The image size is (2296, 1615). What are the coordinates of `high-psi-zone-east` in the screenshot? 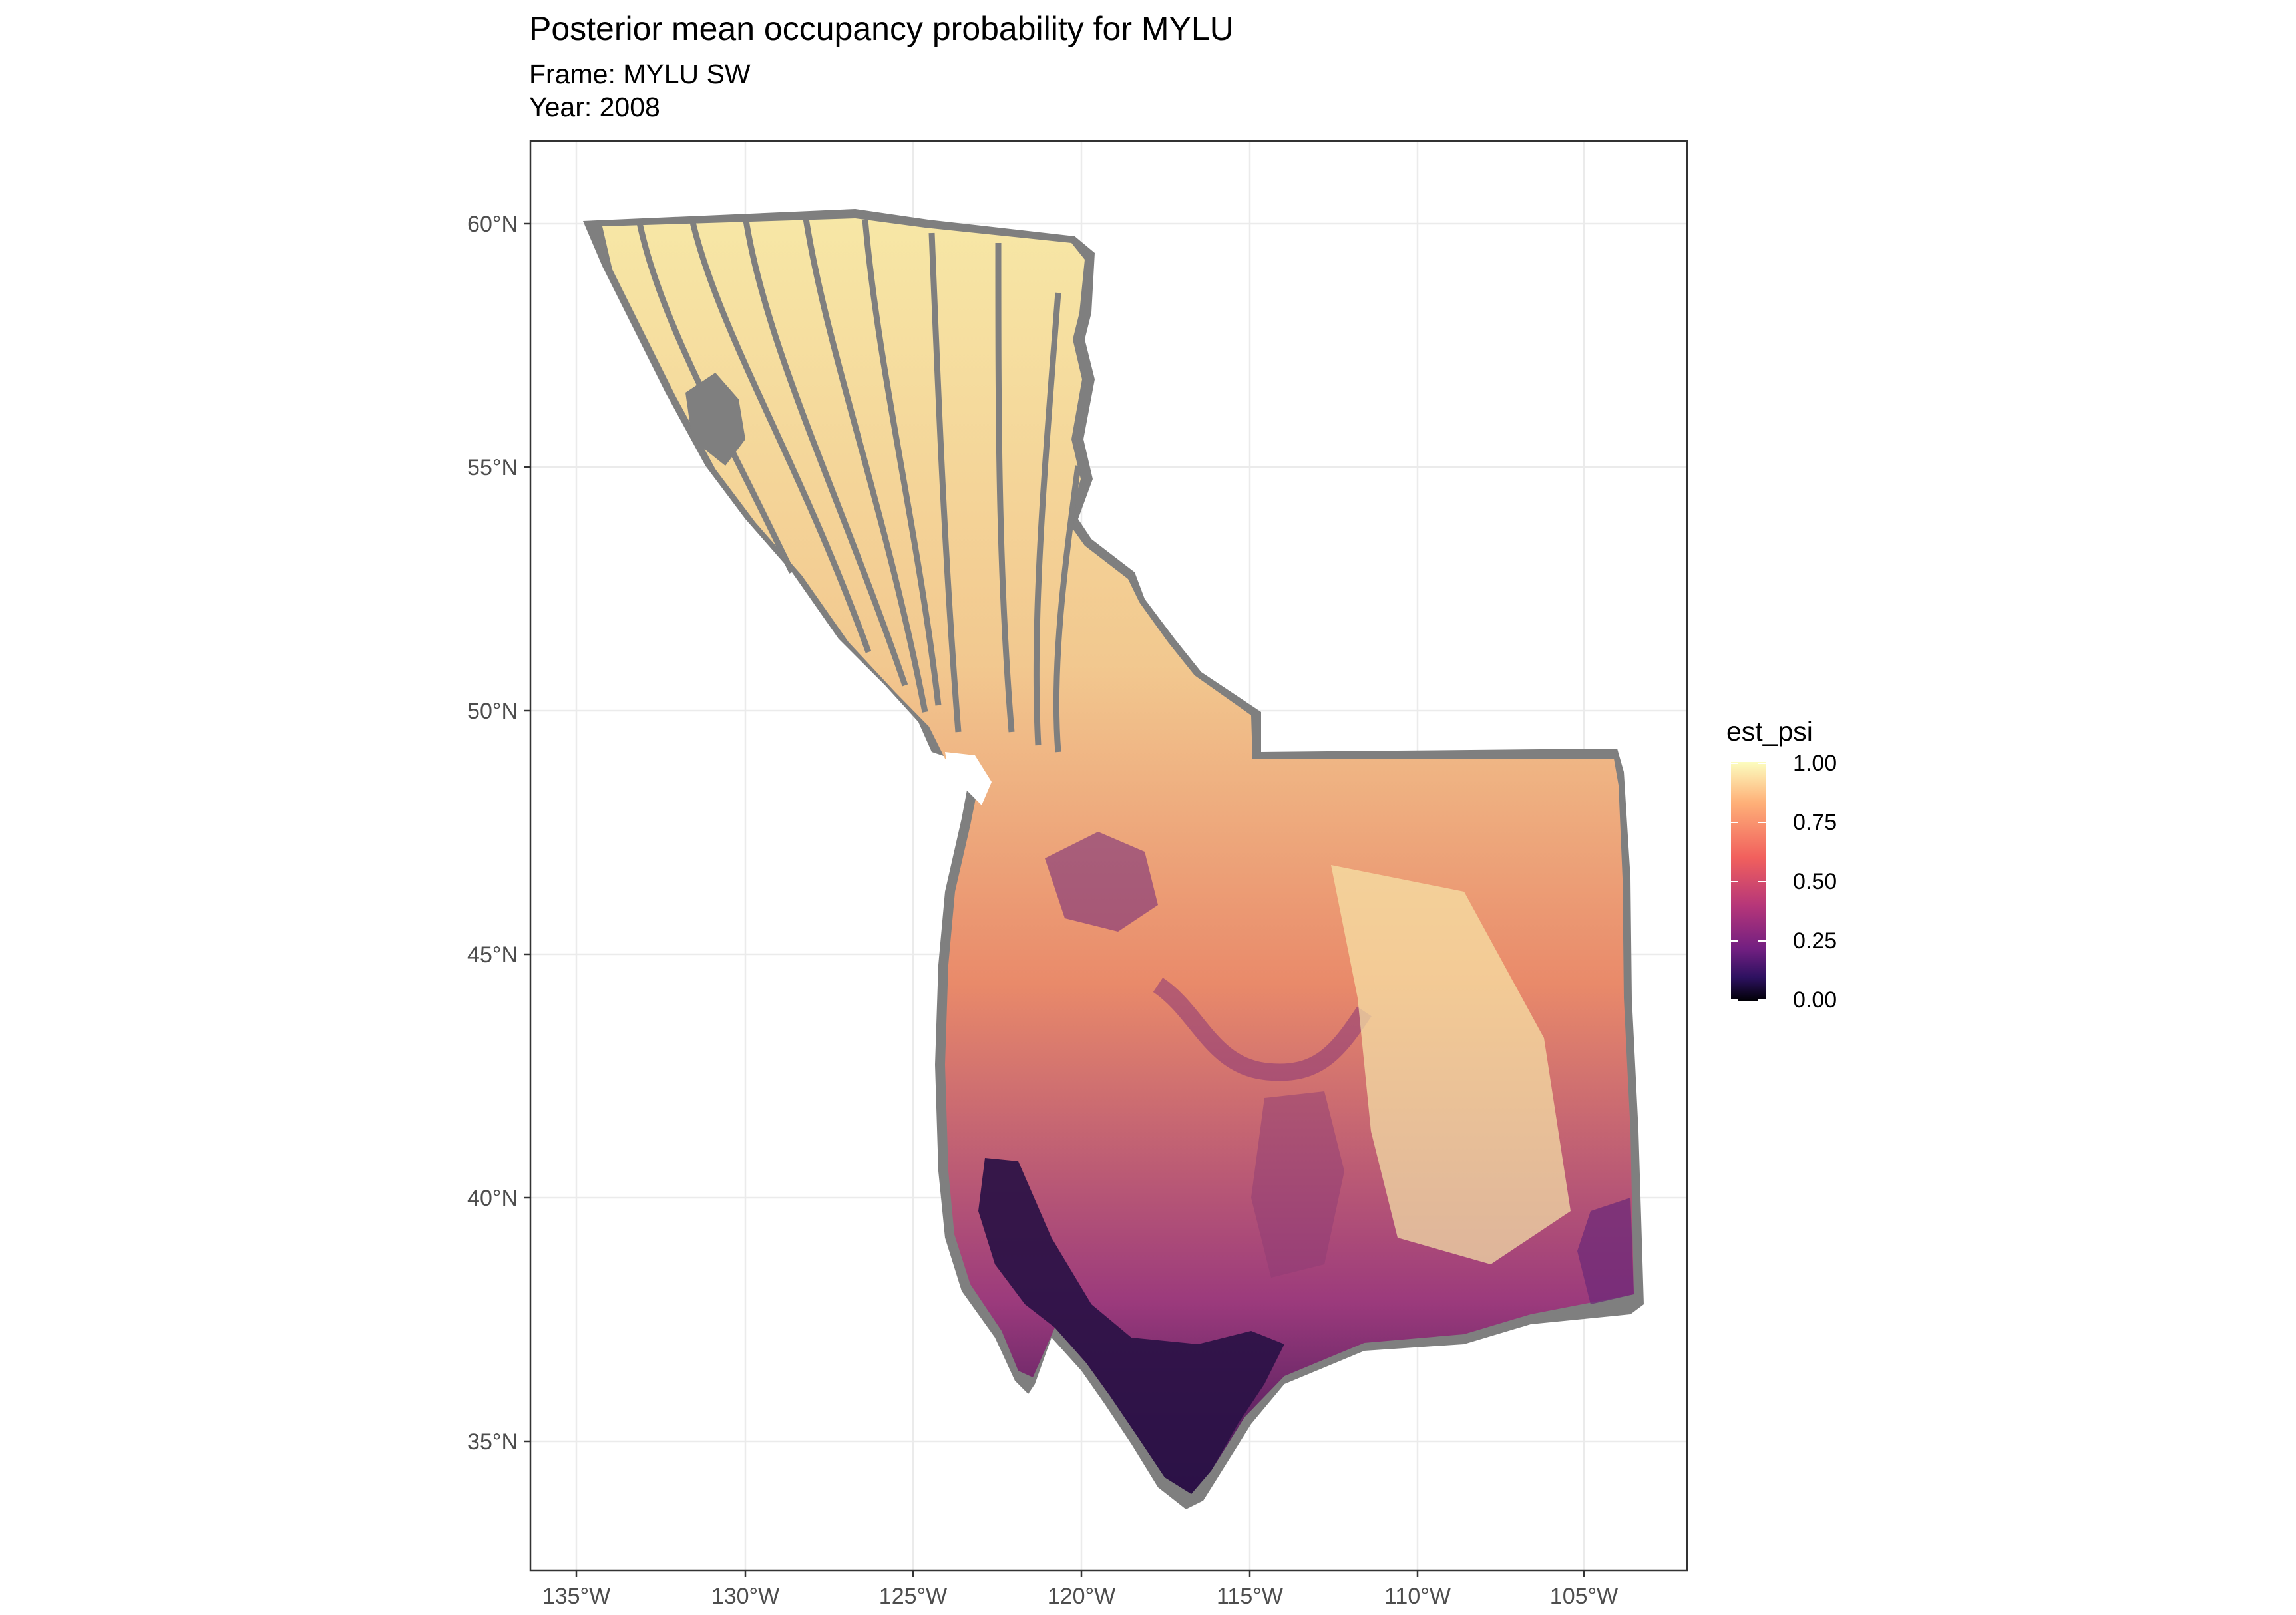 It's located at (1451, 1064).